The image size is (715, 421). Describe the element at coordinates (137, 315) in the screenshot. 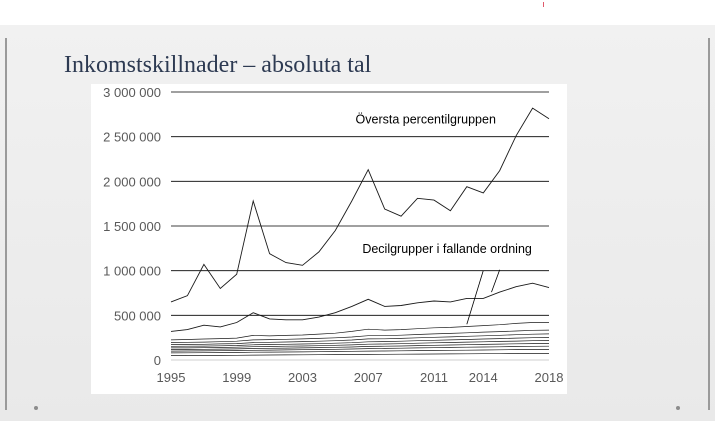

I see `y-tick-label: 500 000` at that location.